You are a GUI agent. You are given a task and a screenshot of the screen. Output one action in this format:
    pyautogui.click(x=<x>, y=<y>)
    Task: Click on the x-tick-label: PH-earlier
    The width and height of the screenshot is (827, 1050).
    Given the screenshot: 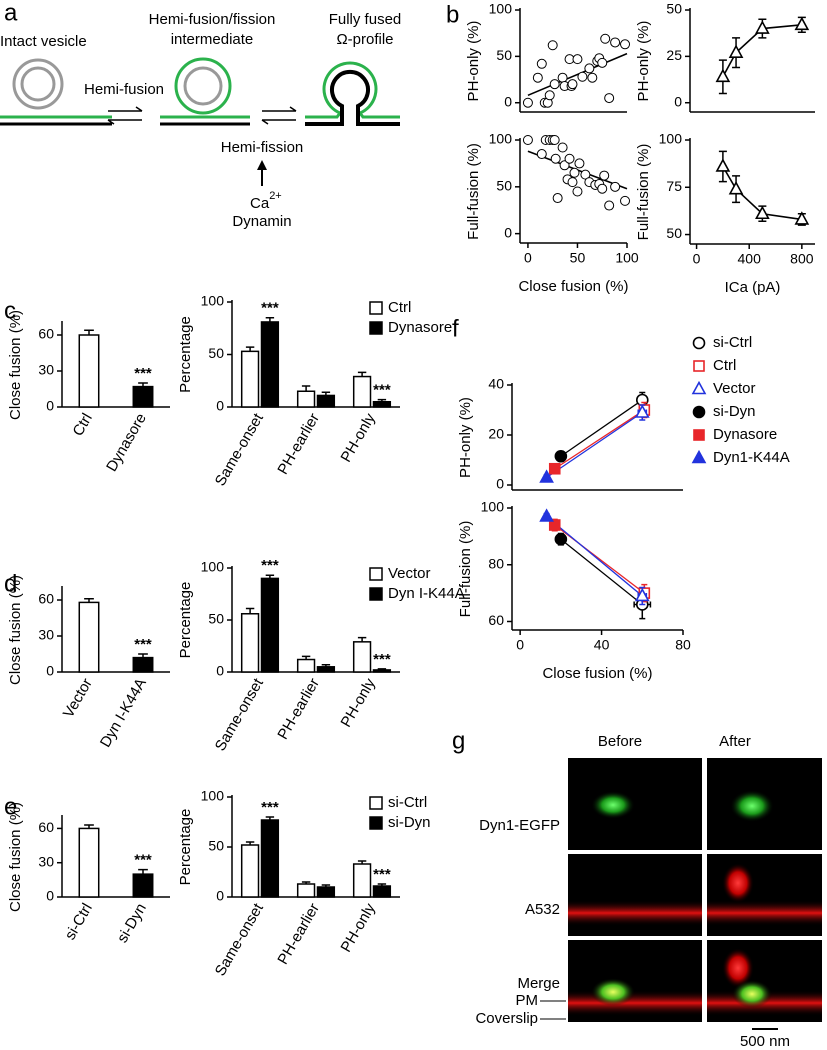 What is the action you would take?
    pyautogui.click(x=298, y=933)
    